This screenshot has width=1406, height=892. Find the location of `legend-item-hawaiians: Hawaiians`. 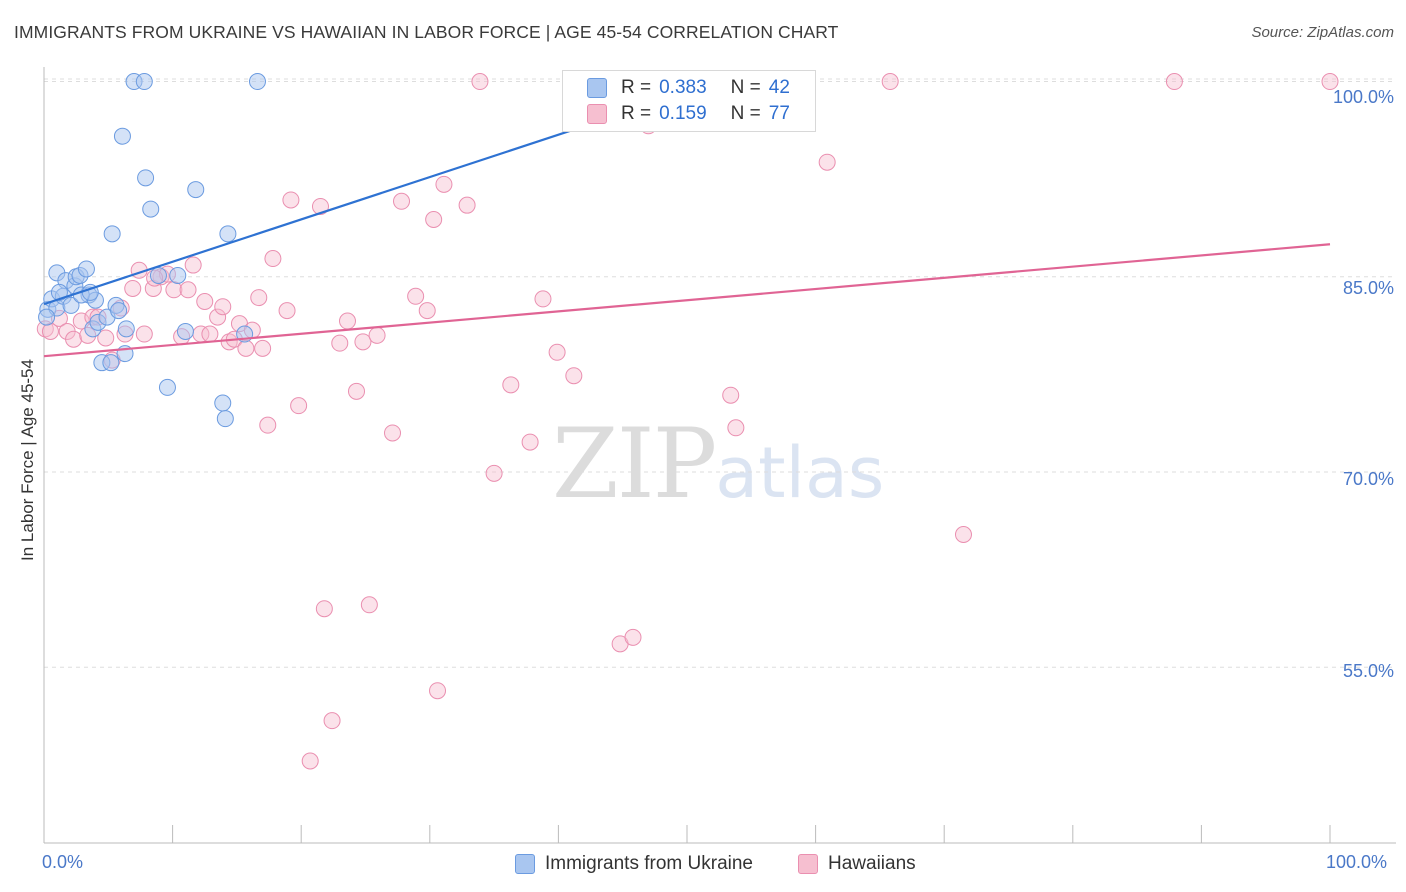

legend-item-hawaiians: Hawaiians is located at coordinates (857, 864).